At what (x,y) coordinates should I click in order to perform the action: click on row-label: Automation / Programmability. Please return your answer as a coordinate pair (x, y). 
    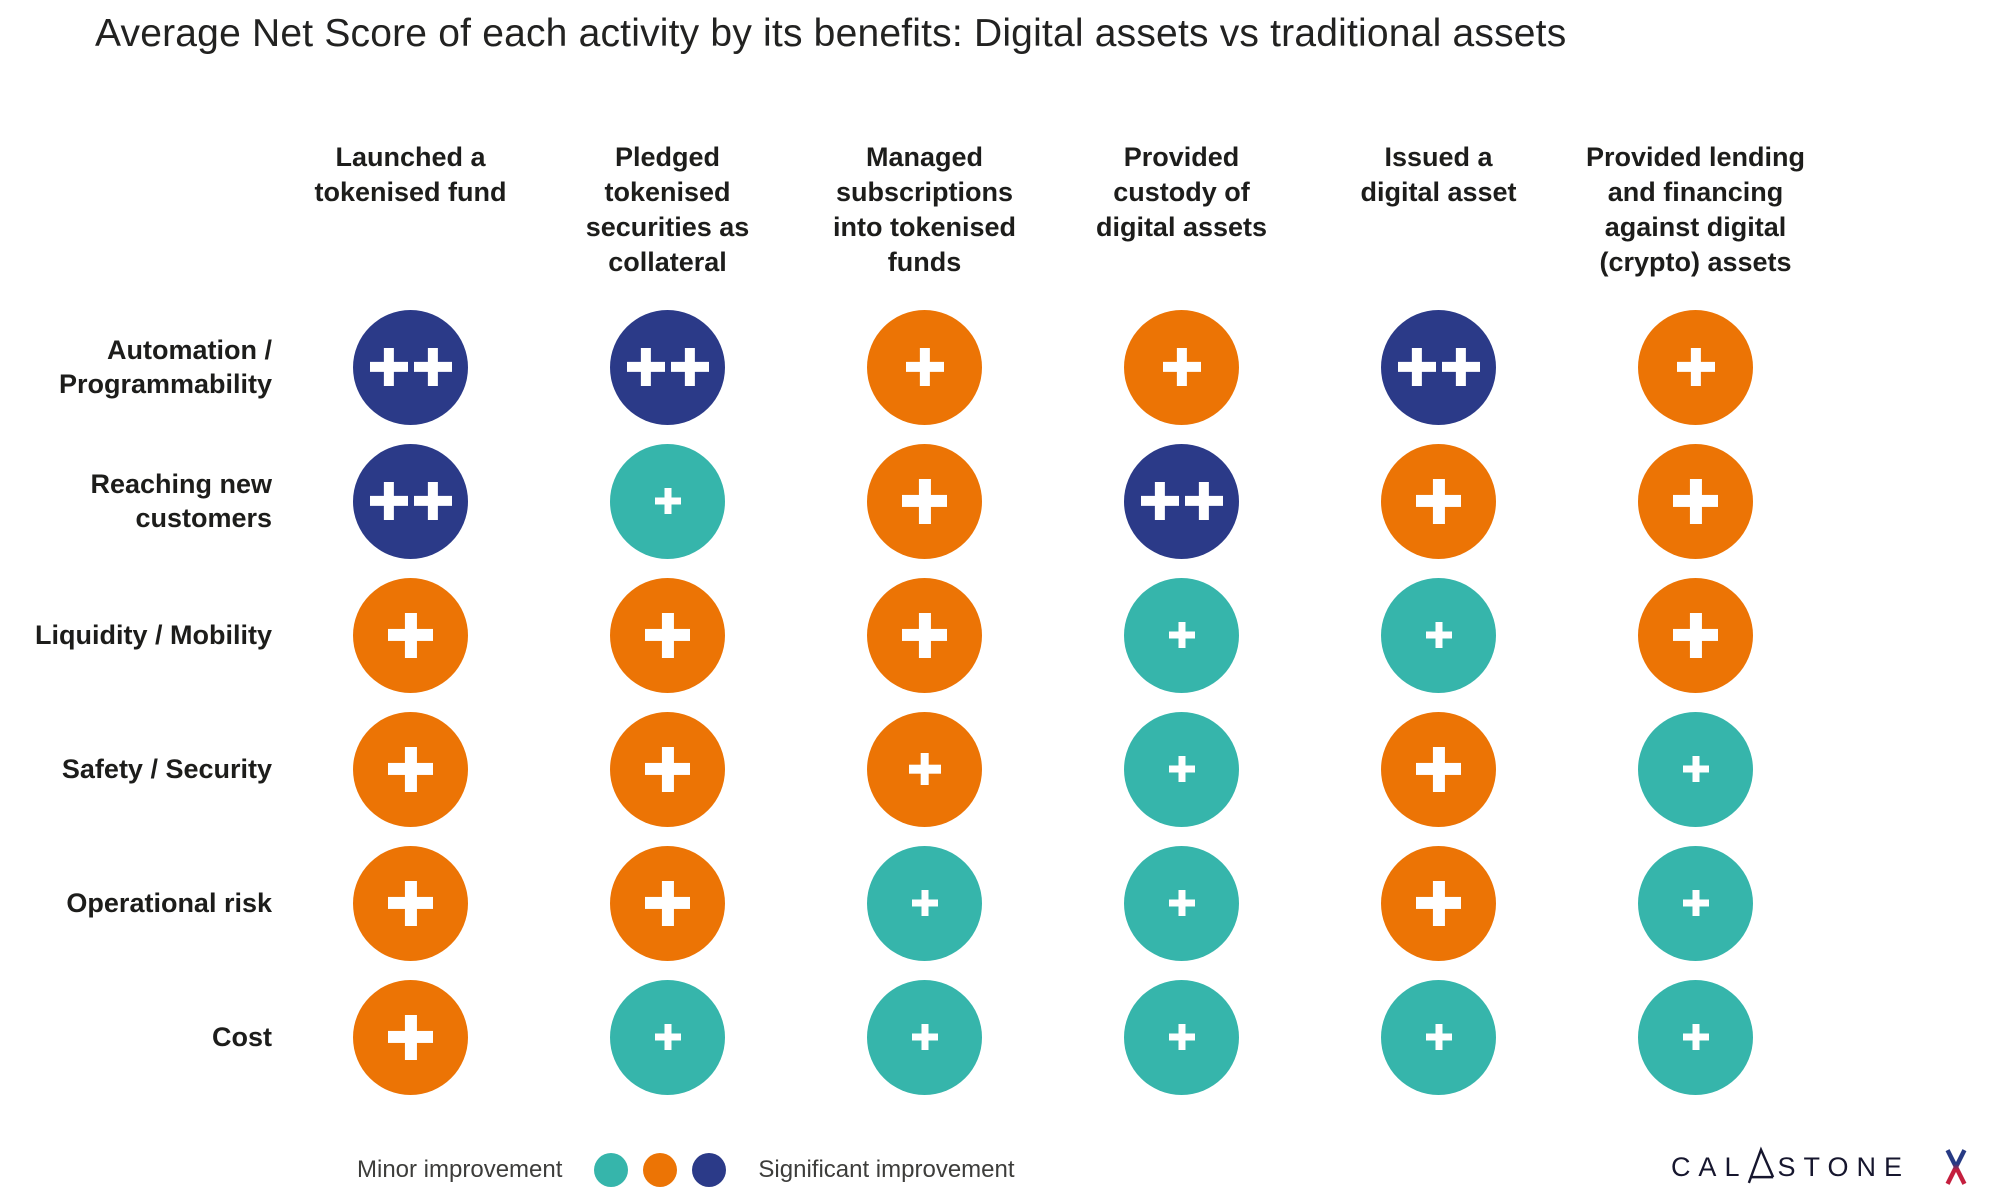
    Looking at the image, I should click on (165, 367).